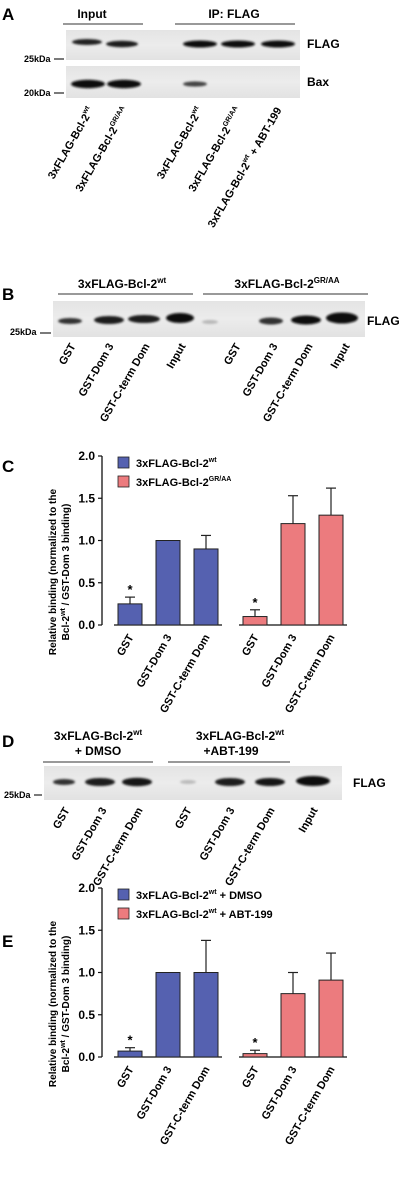  I want to click on blot-a-flag-label: FLAG, so click(323, 44).